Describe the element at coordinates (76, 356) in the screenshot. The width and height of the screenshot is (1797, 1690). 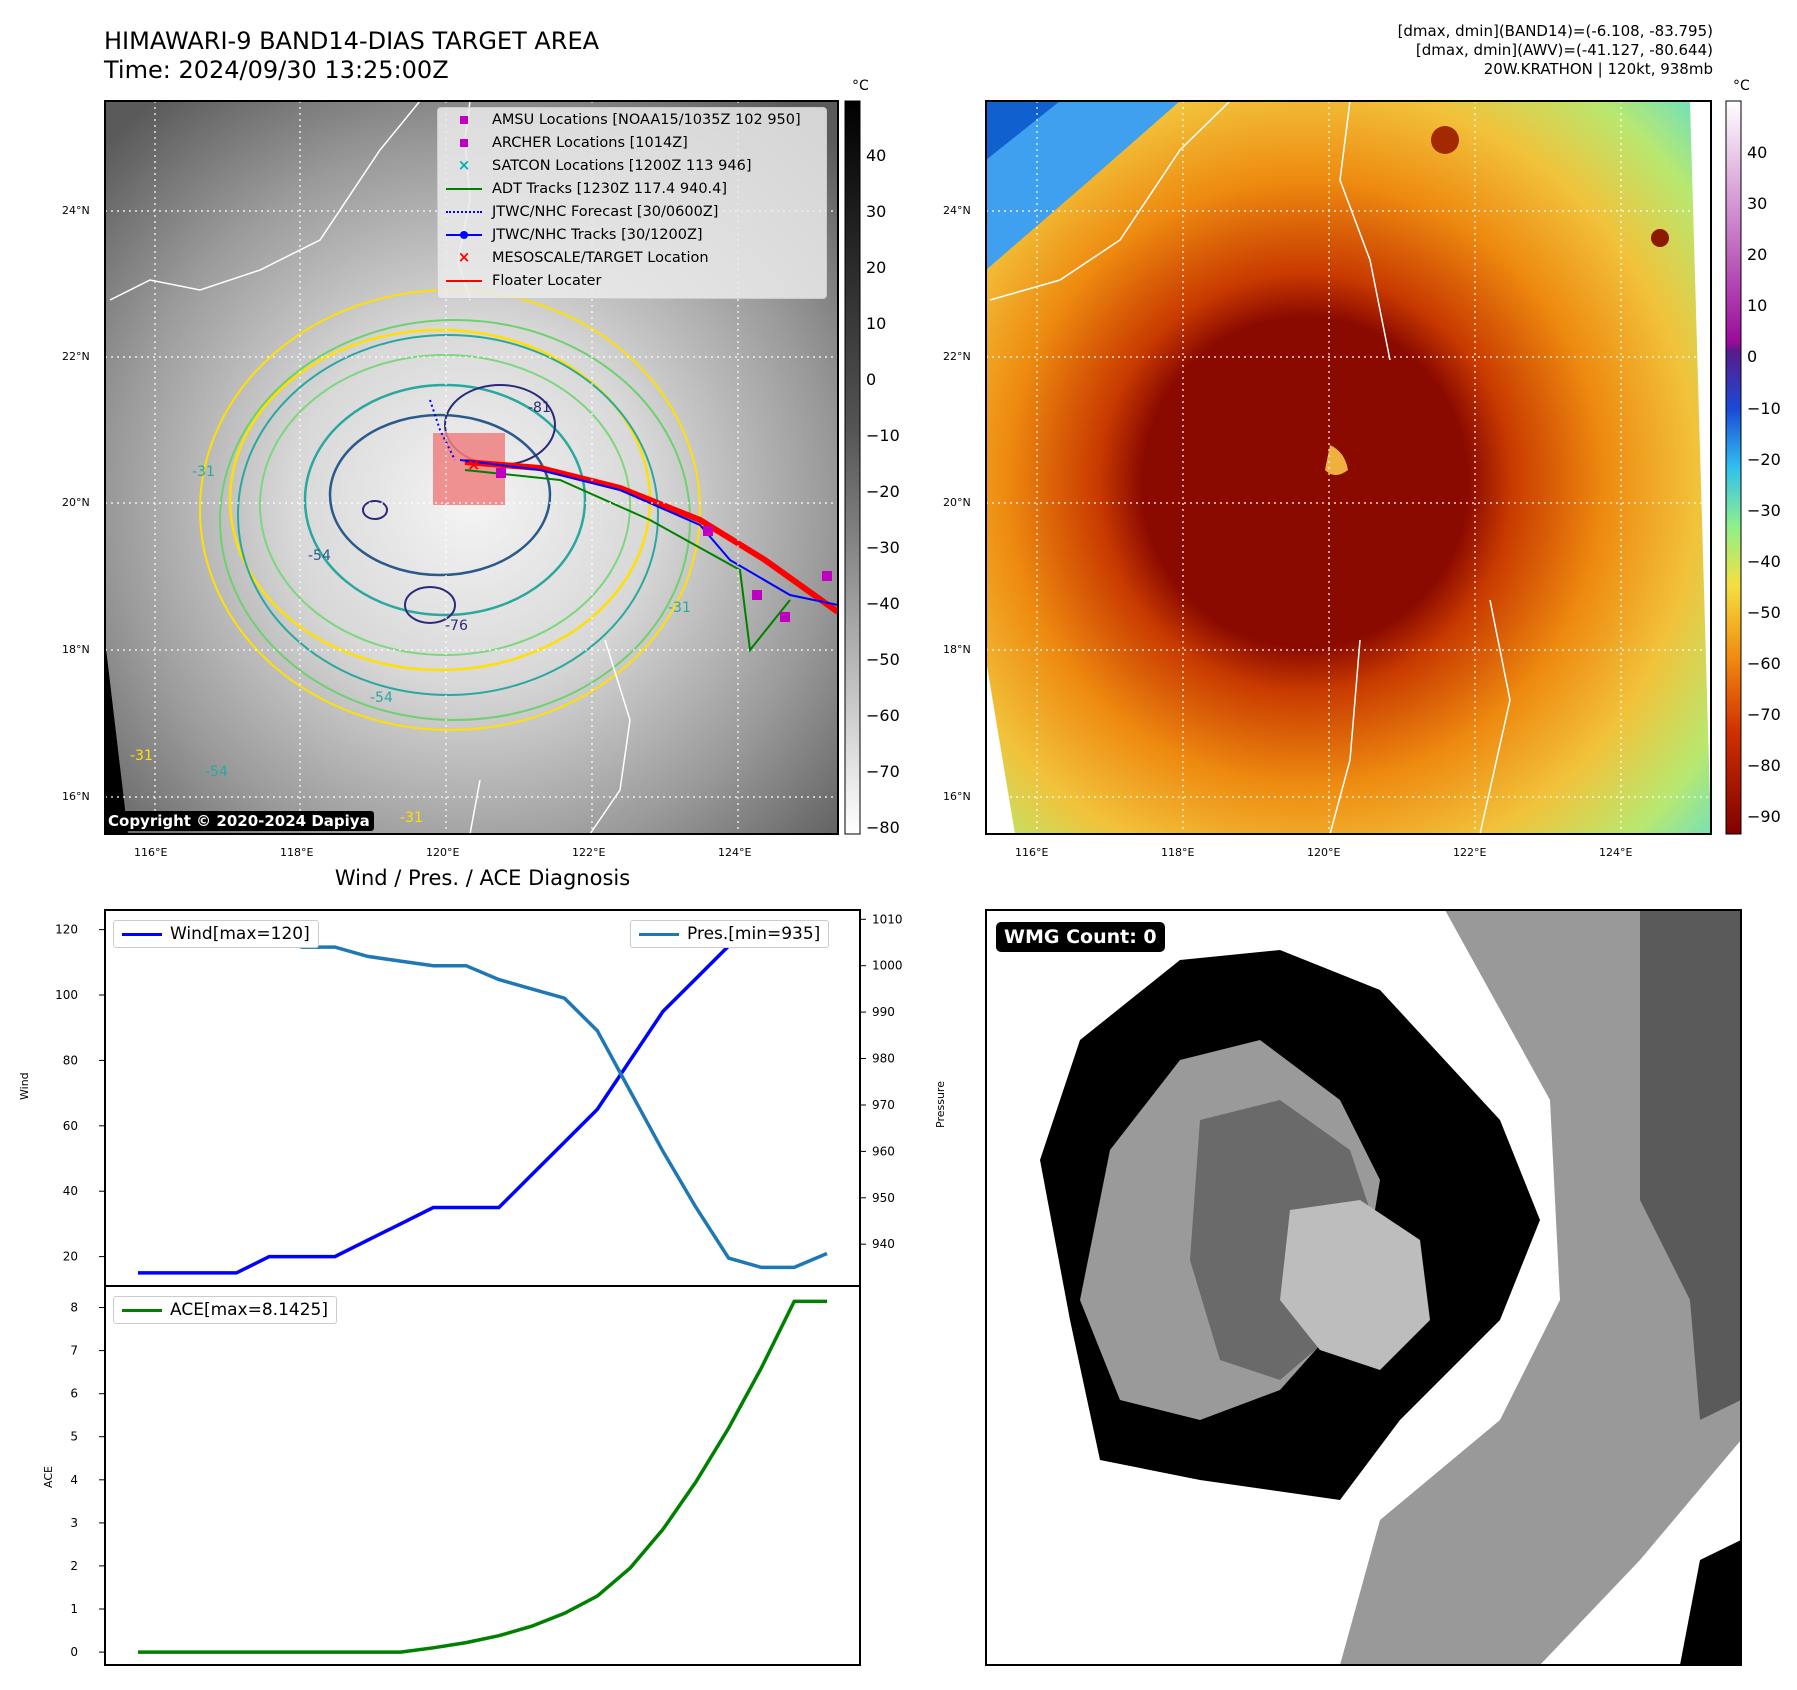
I see `lat-label: 22°N` at that location.